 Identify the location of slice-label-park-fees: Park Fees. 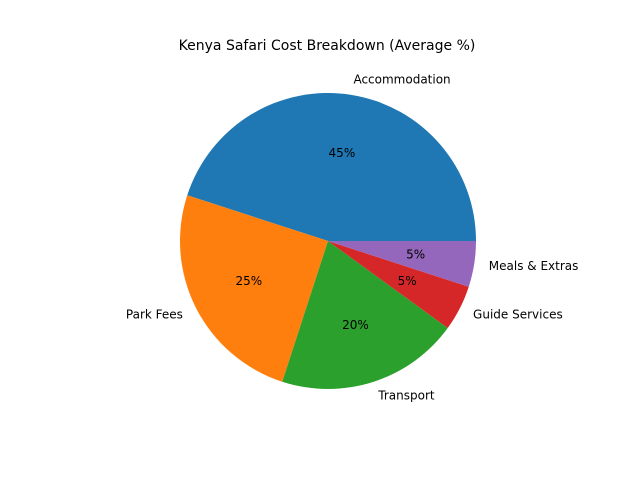
(154, 314).